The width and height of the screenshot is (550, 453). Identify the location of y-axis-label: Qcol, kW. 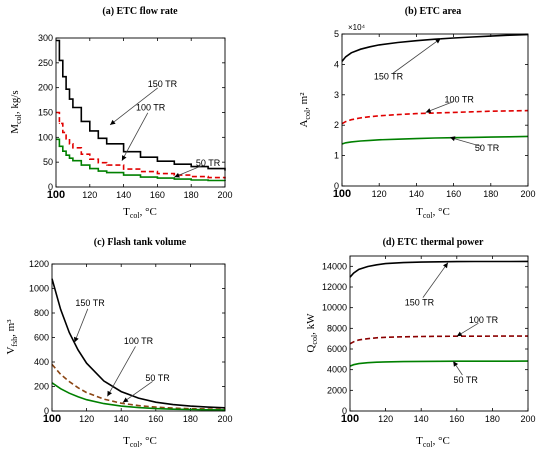
(312, 333).